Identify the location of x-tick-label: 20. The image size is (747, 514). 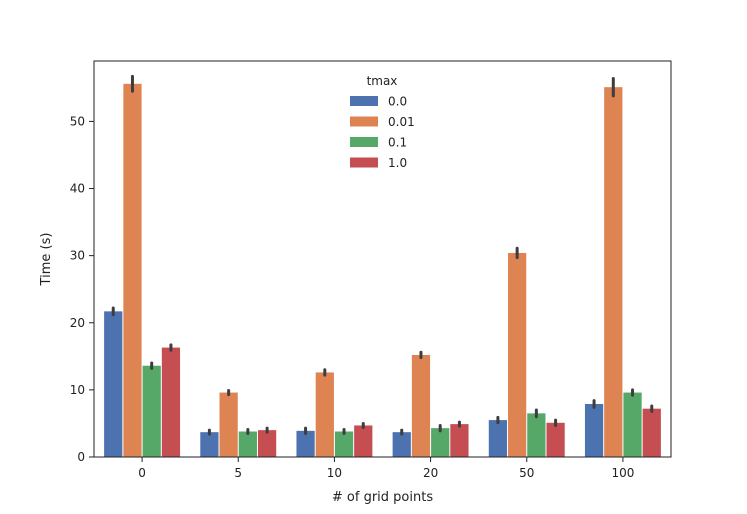
(430, 473).